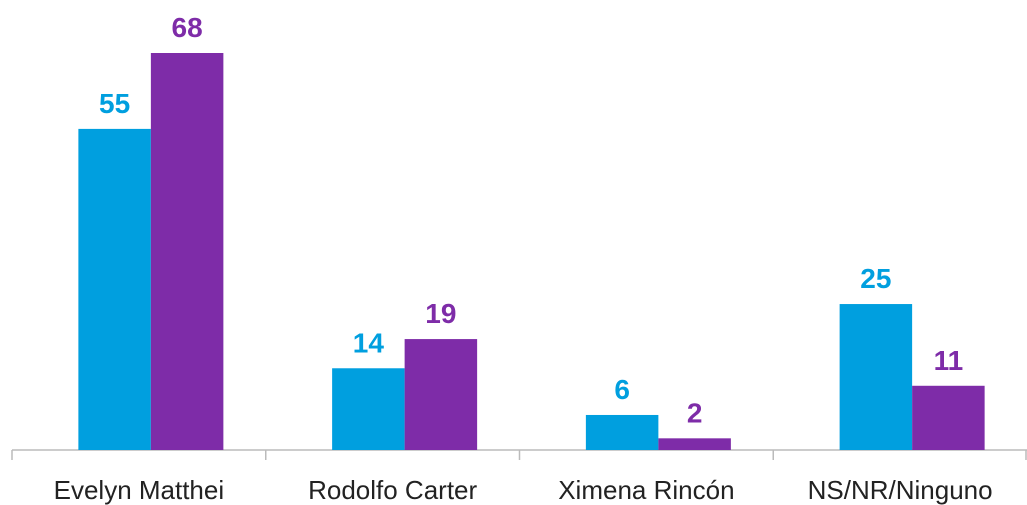 This screenshot has width=1027, height=505. Describe the element at coordinates (695, 412) in the screenshot. I see `value-label: 2` at that location.